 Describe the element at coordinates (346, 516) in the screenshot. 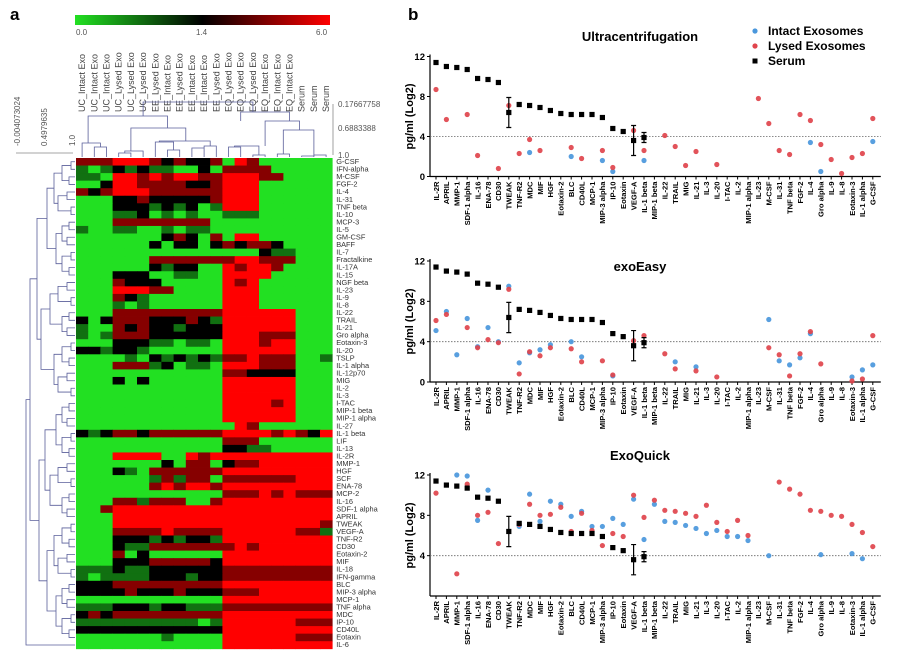

I see `heatmap-row-label: APRIL` at that location.